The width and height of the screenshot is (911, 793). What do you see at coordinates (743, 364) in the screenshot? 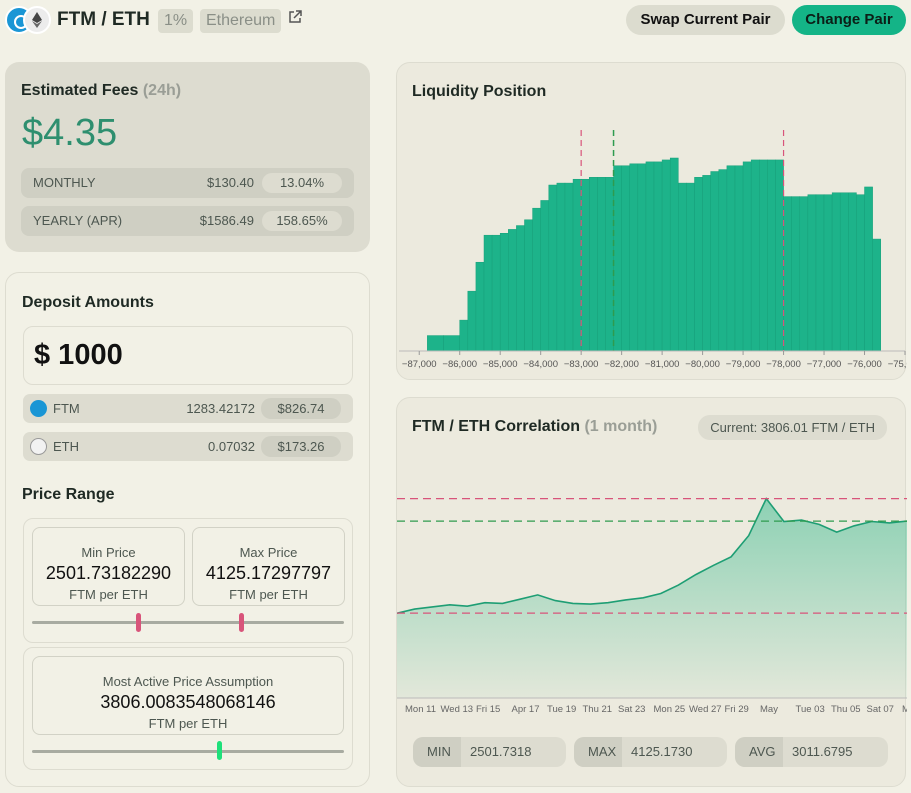
I see `x-tick-label: −79,000` at bounding box center [743, 364].